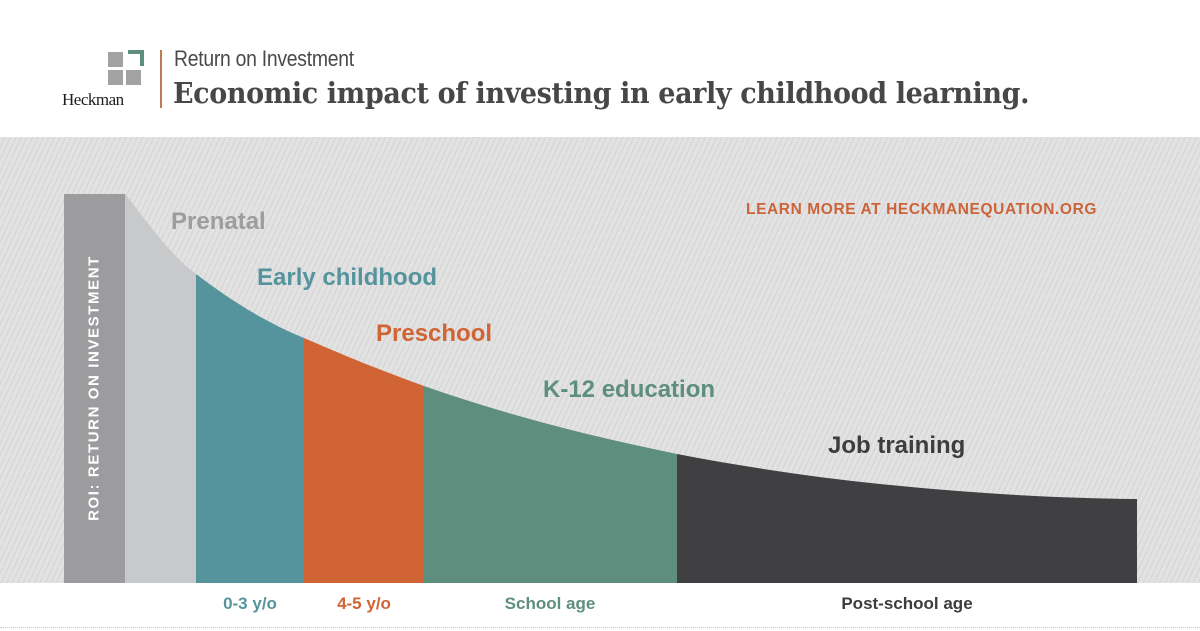 This screenshot has height=631, width=1200. What do you see at coordinates (897, 445) in the screenshot?
I see `label-job-training: Job training` at bounding box center [897, 445].